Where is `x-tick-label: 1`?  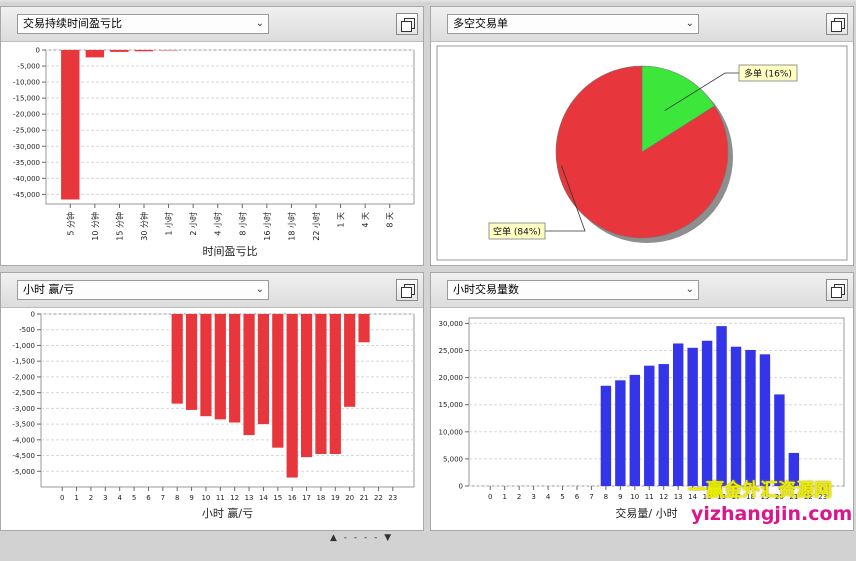 x-tick-label: 1 is located at coordinates (76, 498).